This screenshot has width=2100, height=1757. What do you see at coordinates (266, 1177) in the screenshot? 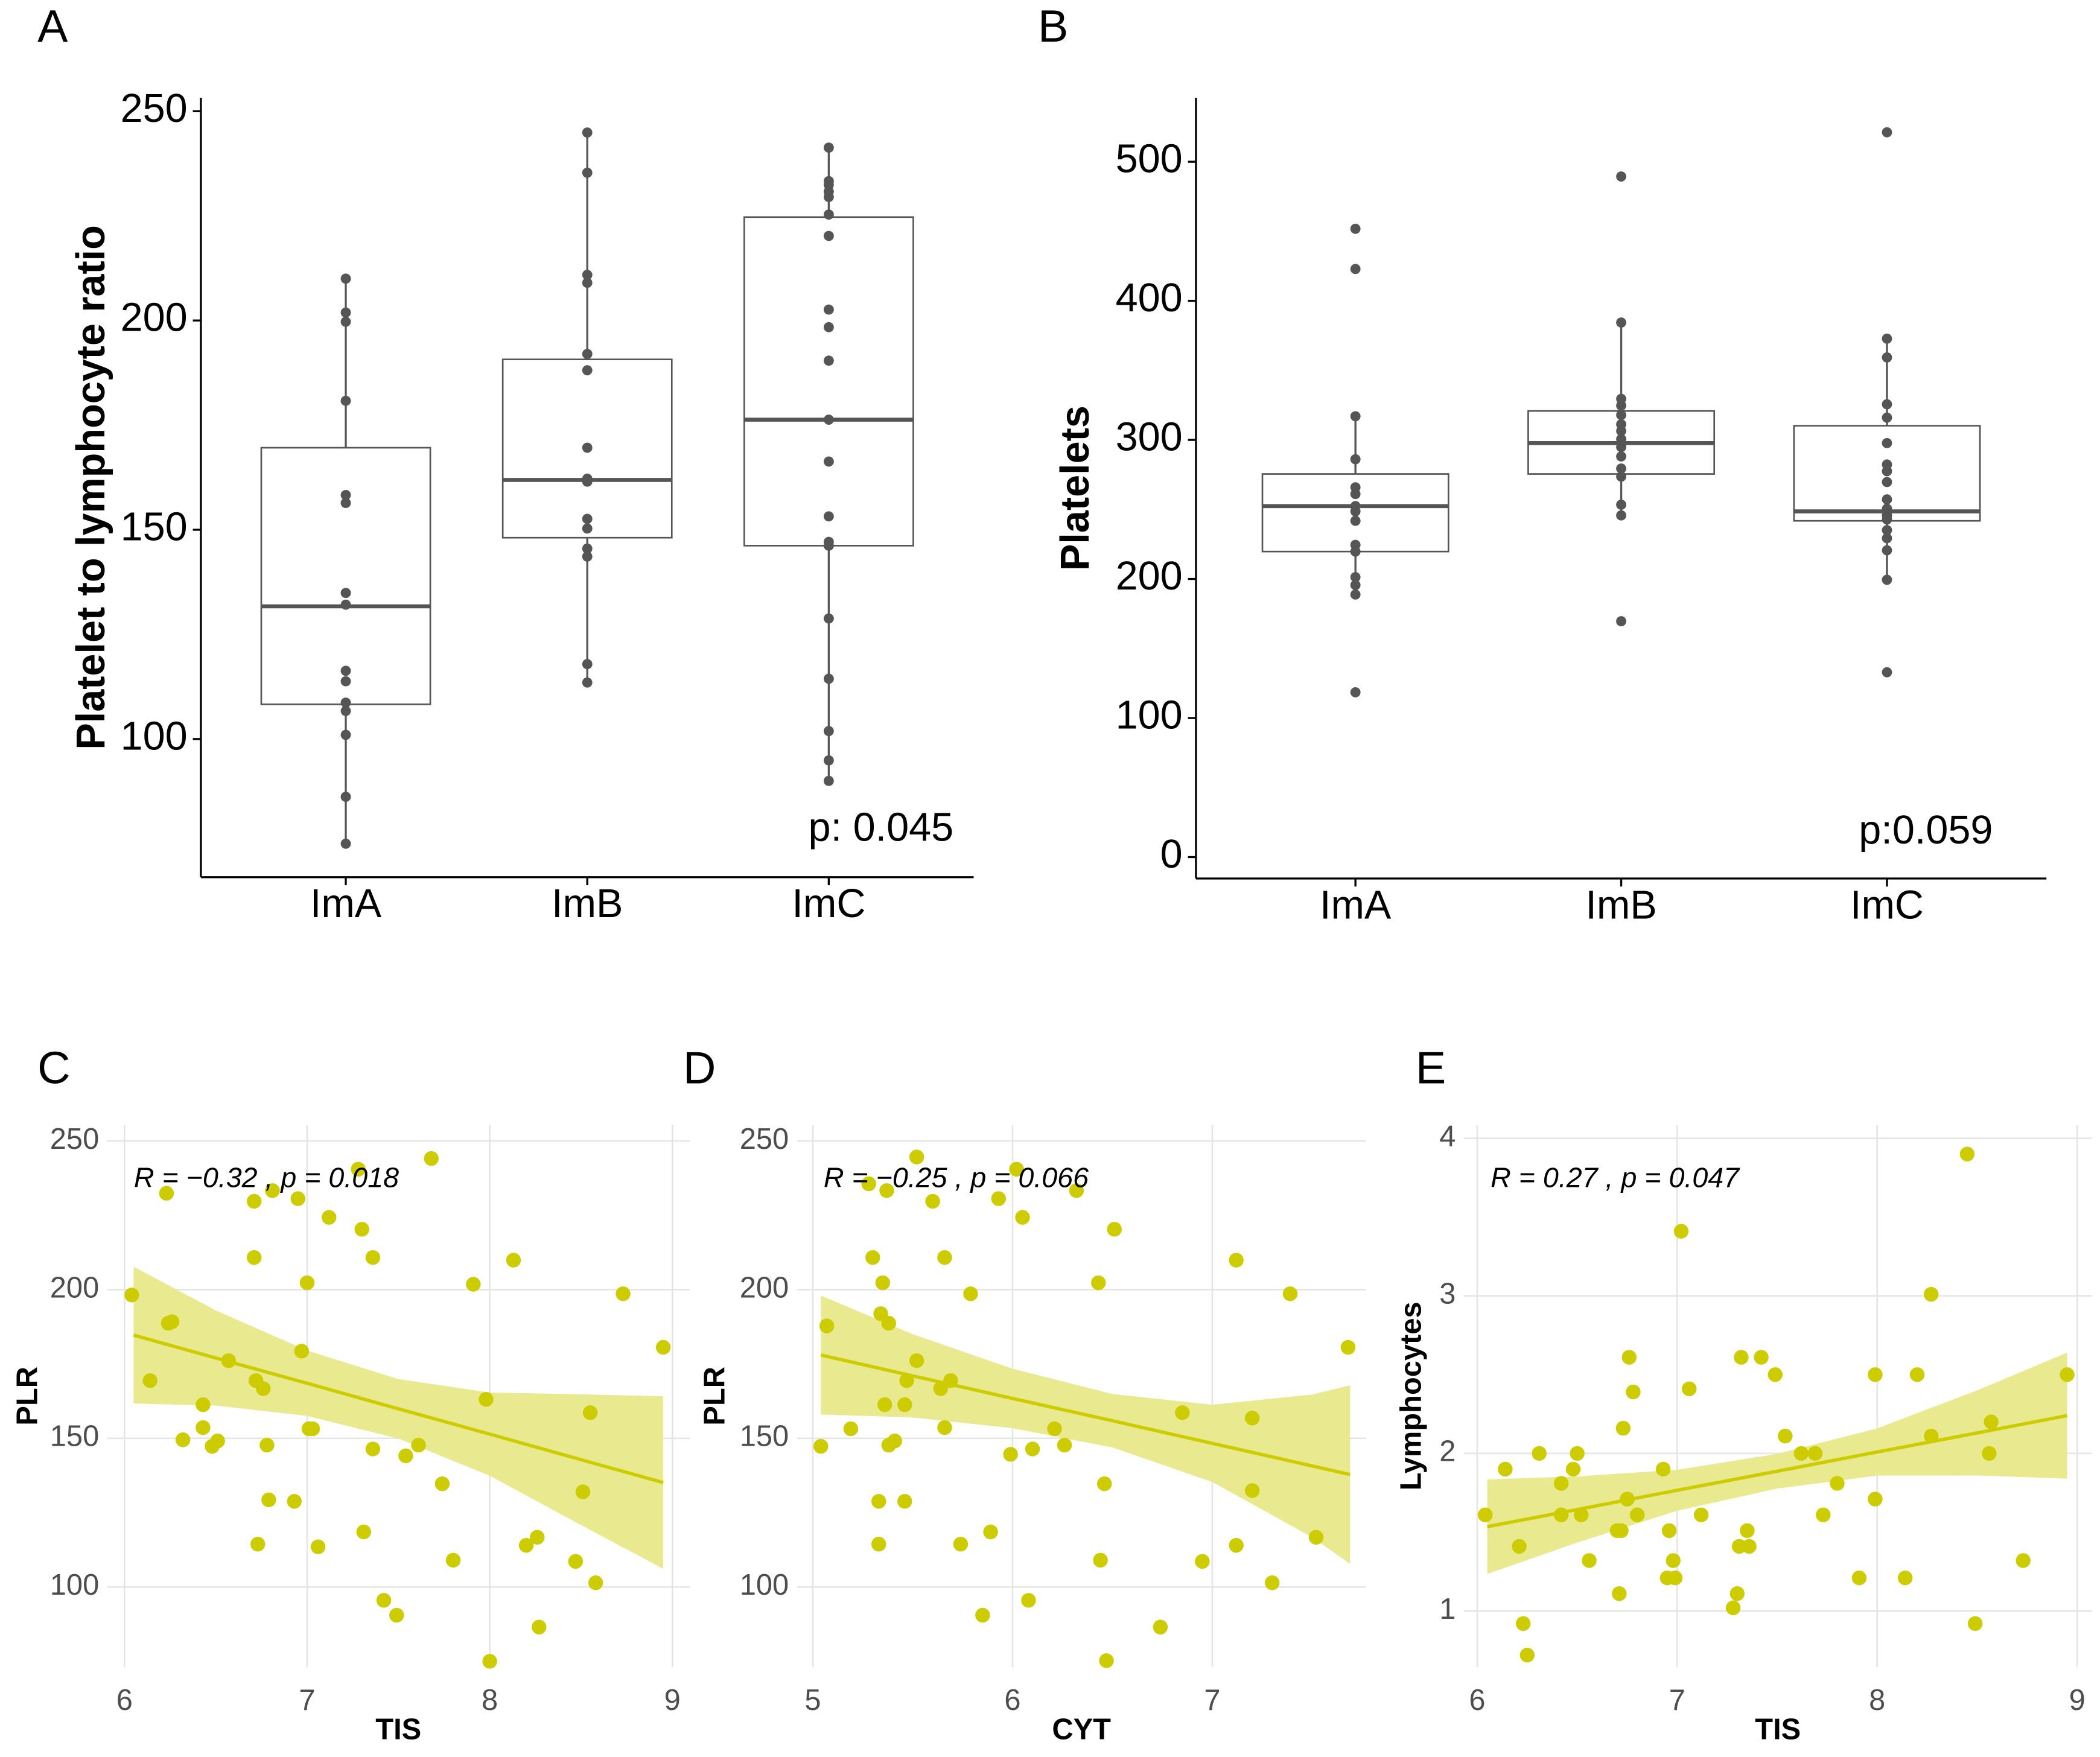
I see `annotation: R = −0.32 , p = 0.018` at bounding box center [266, 1177].